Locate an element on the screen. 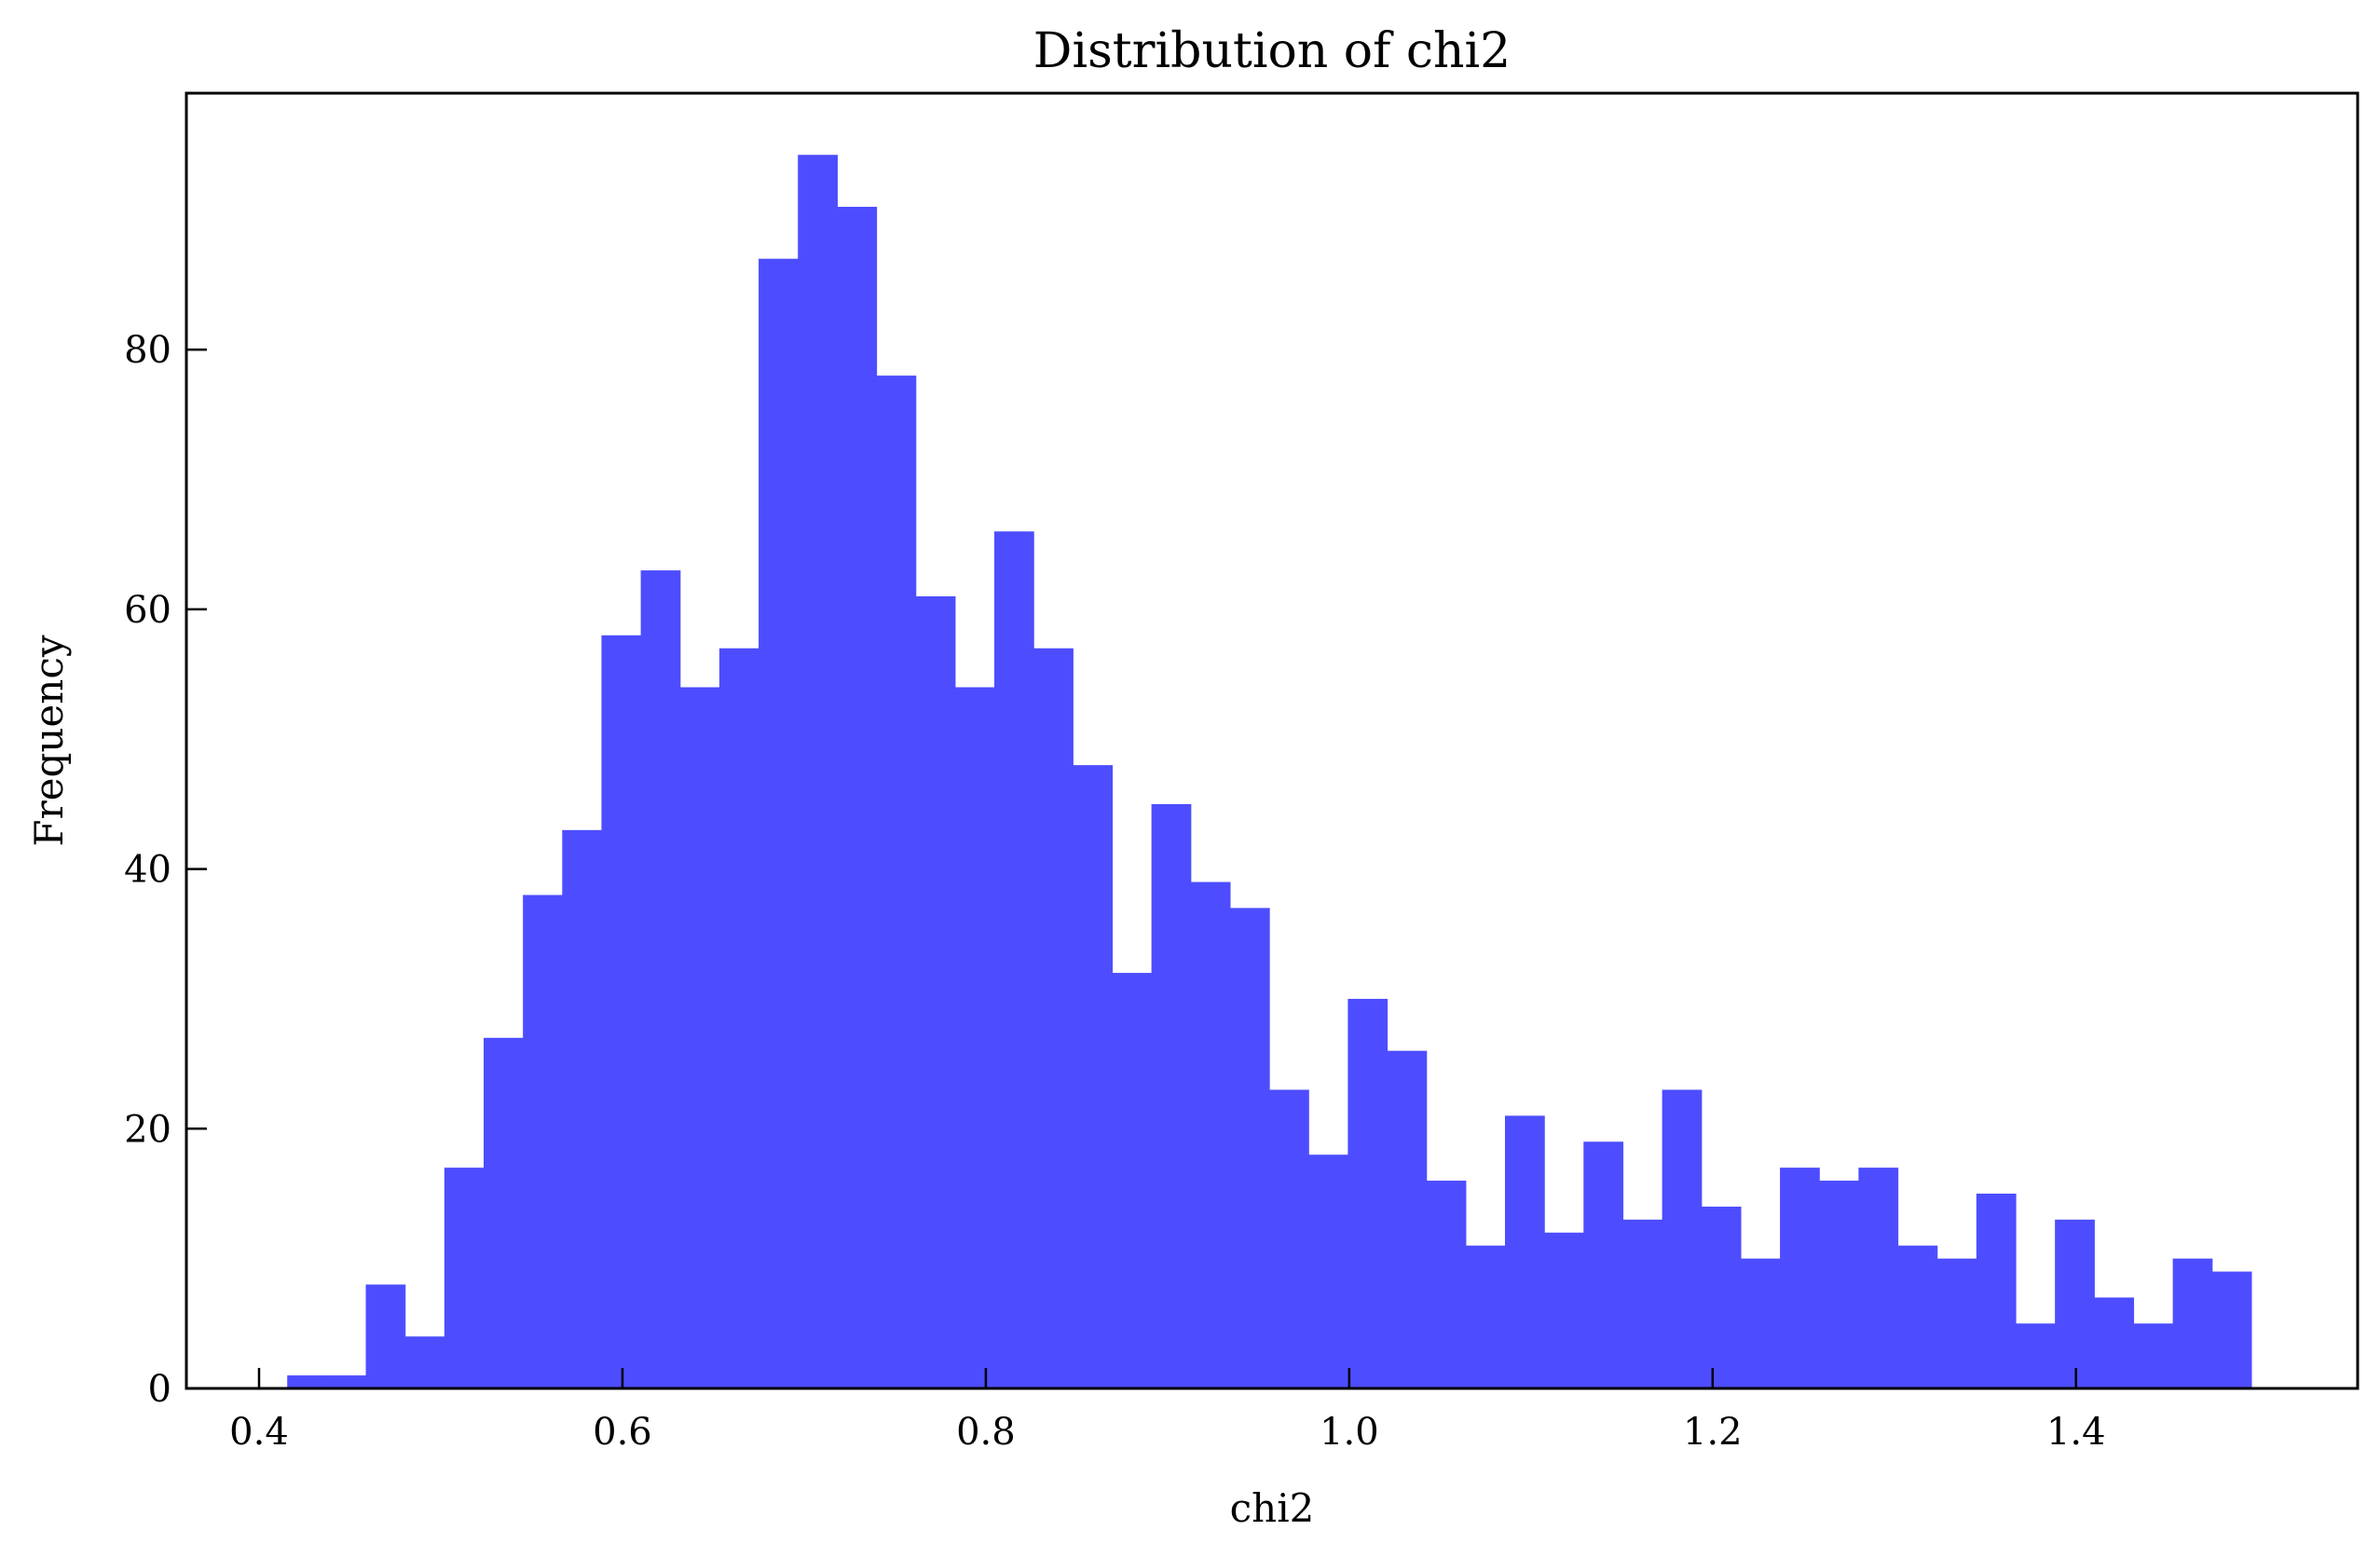 The height and width of the screenshot is (1558, 2380). x-tick-label: 1.0 is located at coordinates (1349, 1432).